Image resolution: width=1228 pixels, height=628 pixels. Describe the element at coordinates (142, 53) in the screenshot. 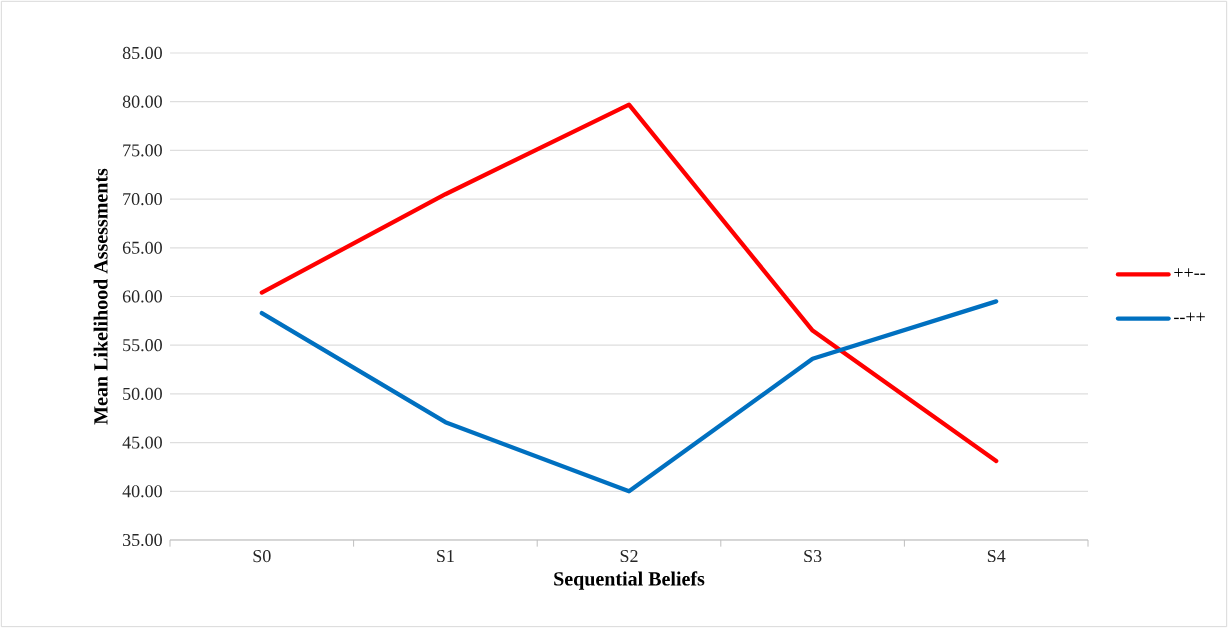

I see `y-tick-label: 85.00` at that location.